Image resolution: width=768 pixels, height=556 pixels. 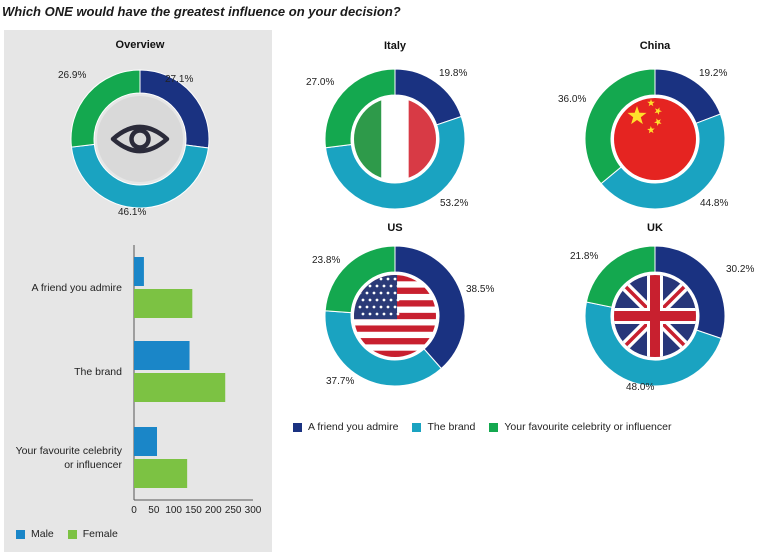 What do you see at coordinates (480, 289) in the screenshot?
I see `donut-value-us-0: 38.5%` at bounding box center [480, 289].